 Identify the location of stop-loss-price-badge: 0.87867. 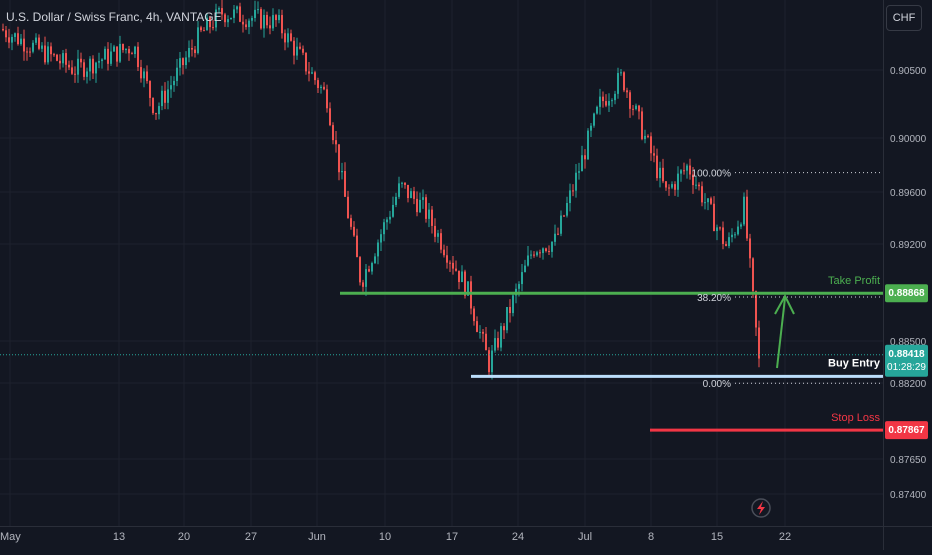
(906, 430).